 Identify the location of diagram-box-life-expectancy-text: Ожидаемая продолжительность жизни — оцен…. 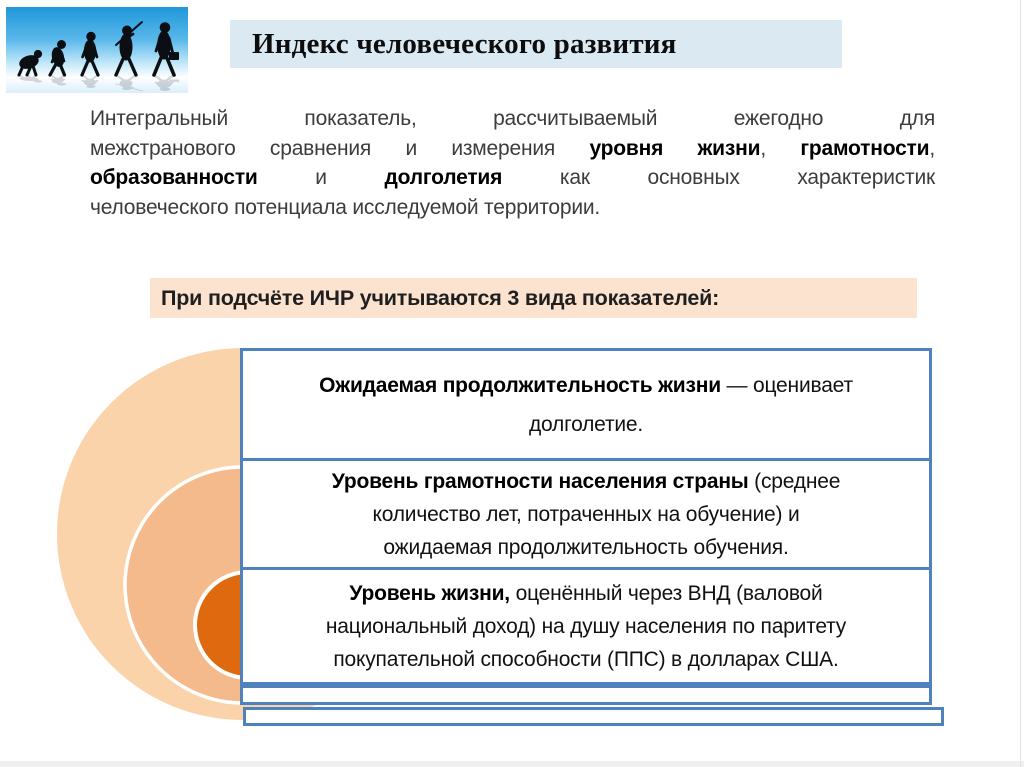
(586, 404).